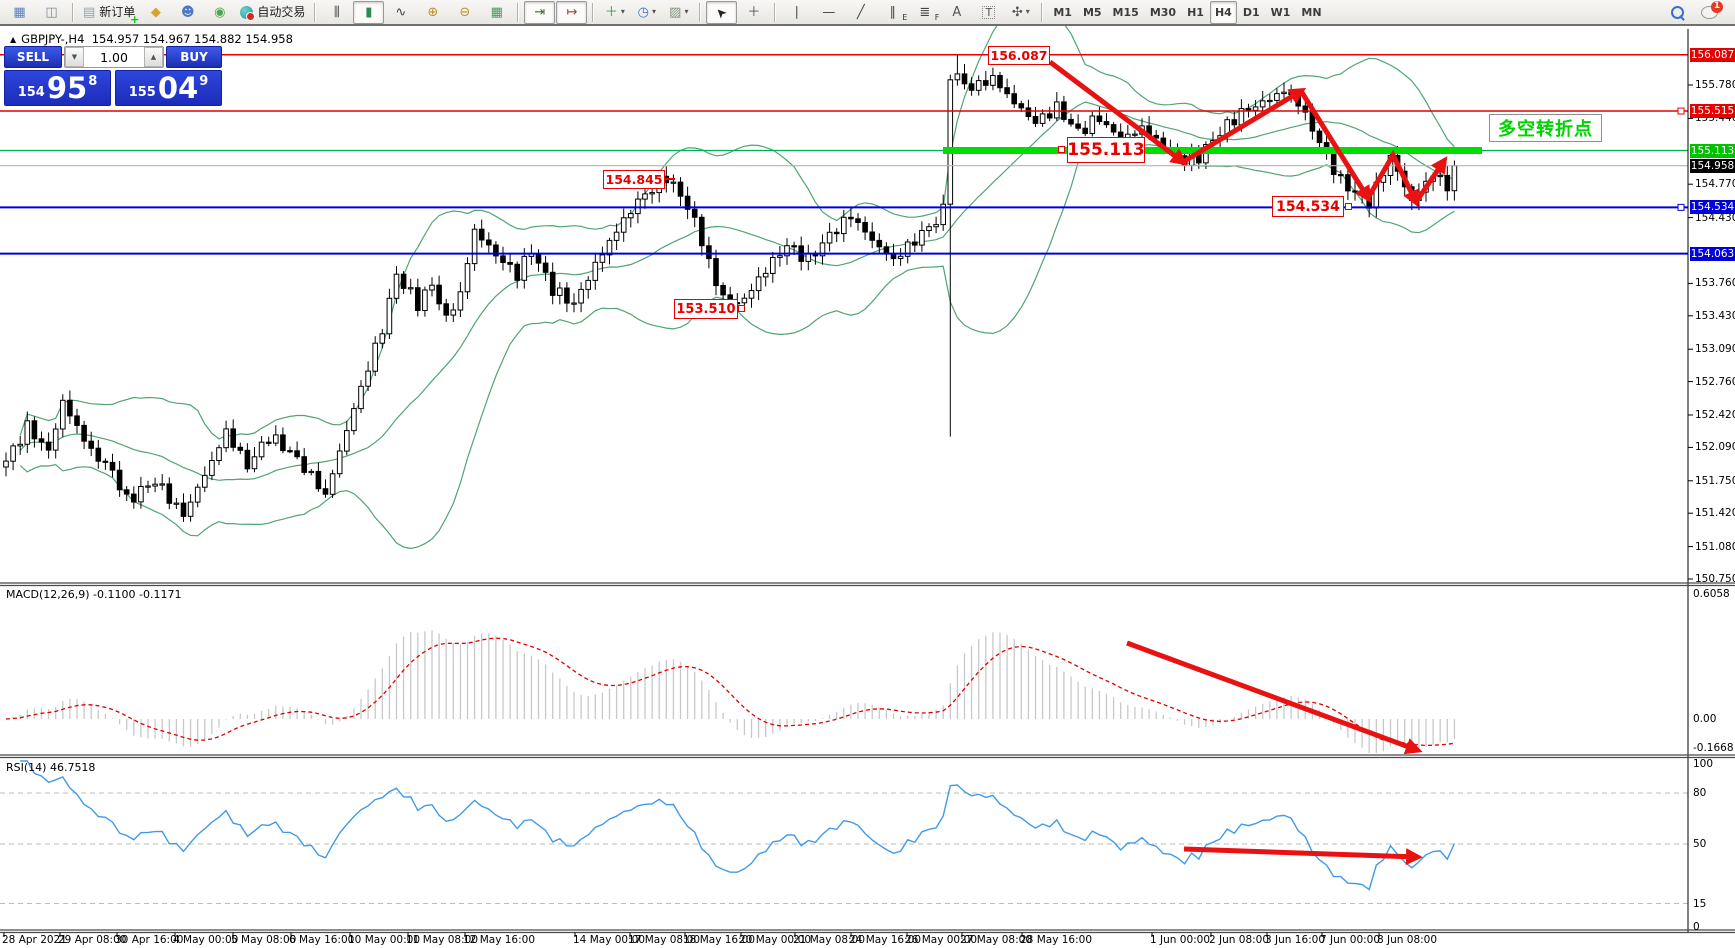  Describe the element at coordinates (1703, 764) in the screenshot. I see `rsi-axis-label: 100` at that location.